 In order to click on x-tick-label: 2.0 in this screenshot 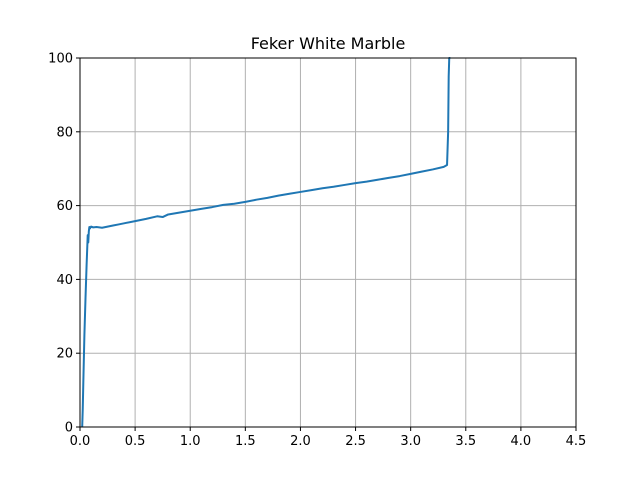, I will do `click(300, 441)`.